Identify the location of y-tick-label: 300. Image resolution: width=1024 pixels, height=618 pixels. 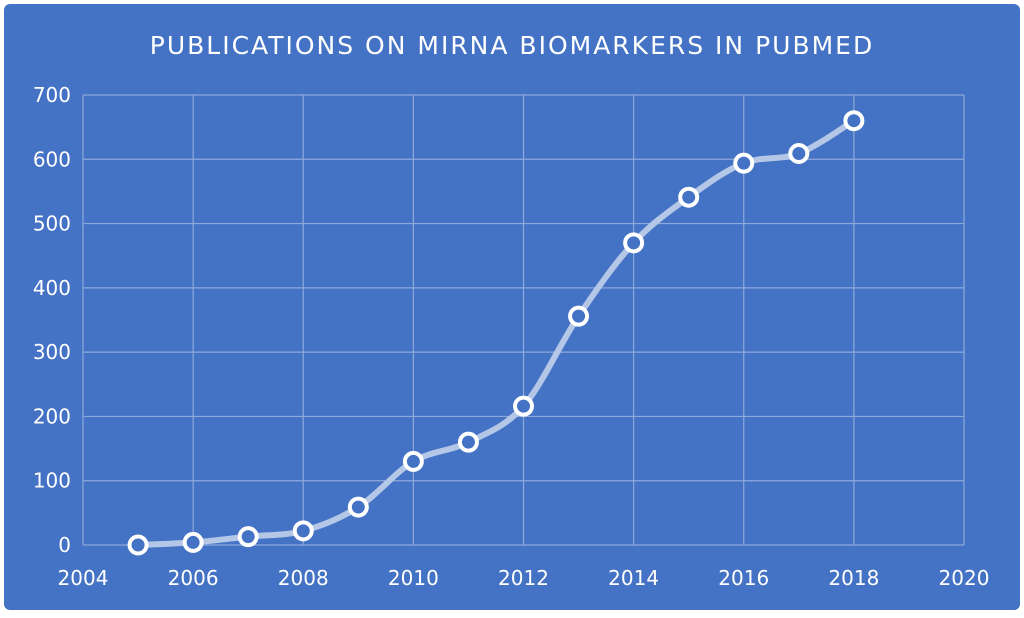
(52, 352).